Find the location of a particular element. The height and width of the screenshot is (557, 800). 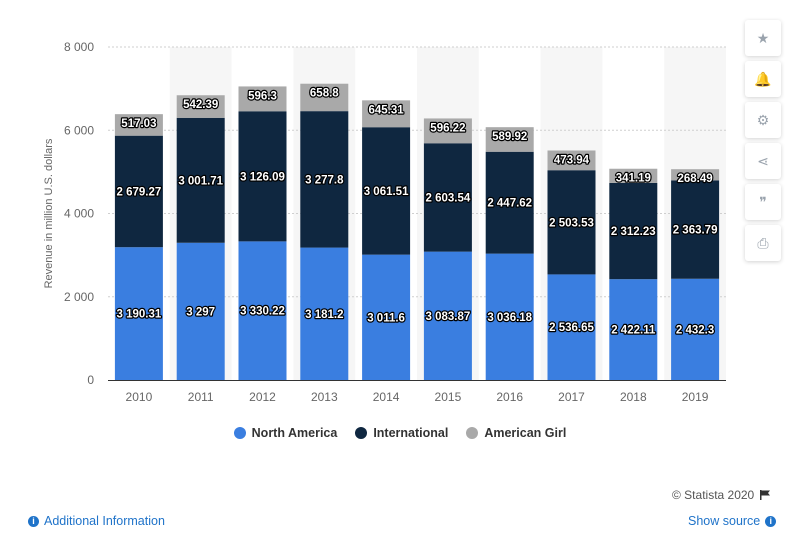

data-label: 3 011.6 is located at coordinates (386, 318).